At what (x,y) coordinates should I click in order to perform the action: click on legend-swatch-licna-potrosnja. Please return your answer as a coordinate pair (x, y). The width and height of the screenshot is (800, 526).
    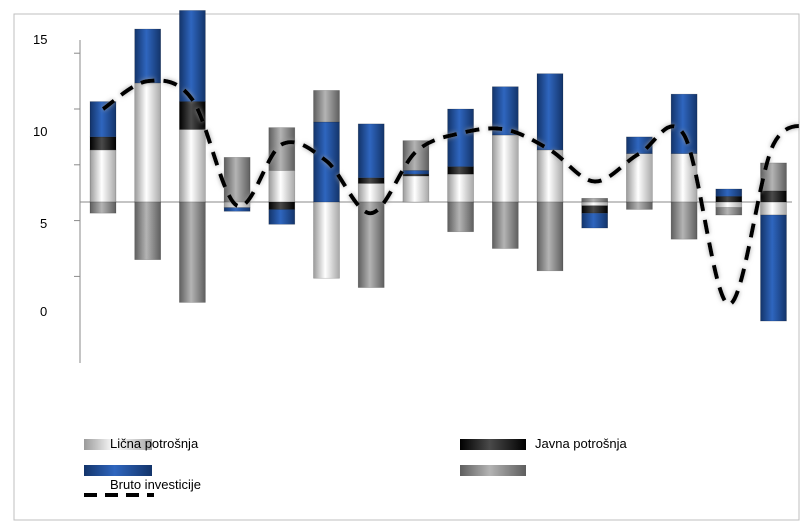
    Looking at the image, I should click on (118, 444).